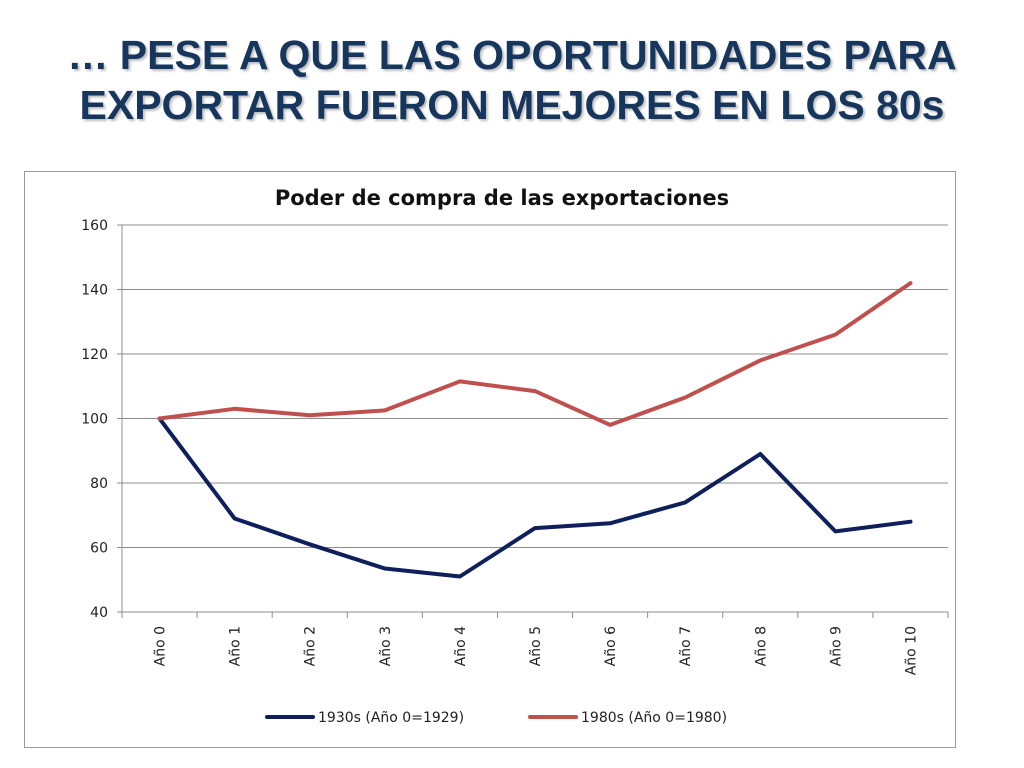 This screenshot has width=1024, height=768. What do you see at coordinates (99, 484) in the screenshot?
I see `y-tick-label: 80` at bounding box center [99, 484].